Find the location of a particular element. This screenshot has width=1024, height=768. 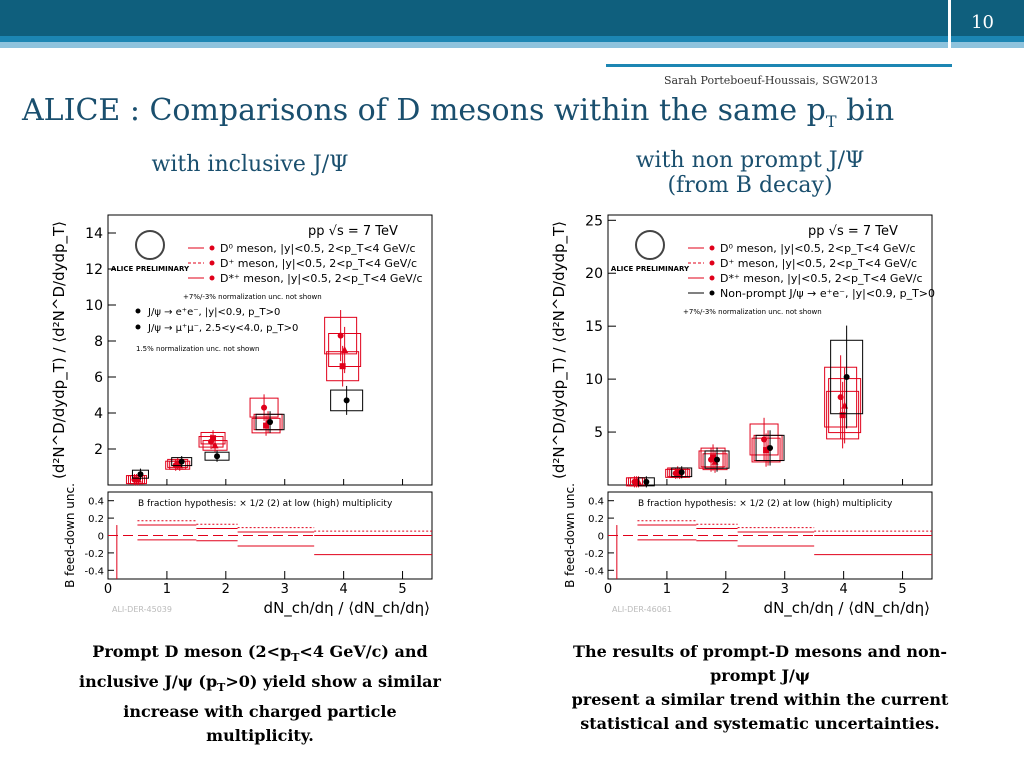

normalization-note: 1.5% normalization unc. not shown is located at coordinates (197, 349).